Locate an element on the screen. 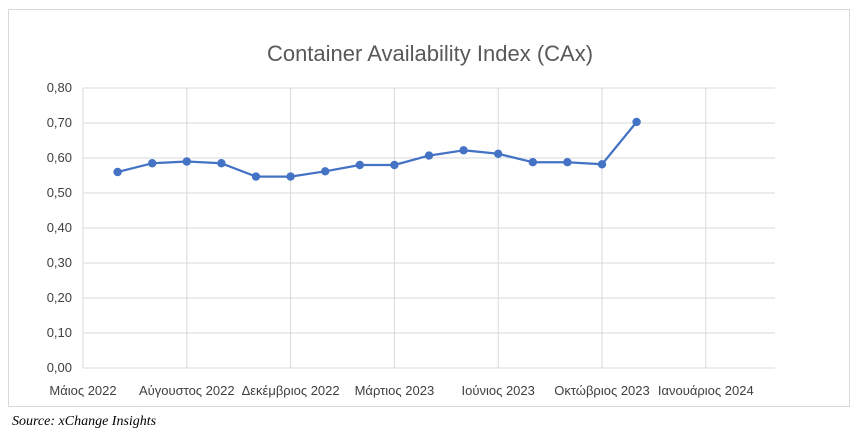  y-tick-label: 0,50 is located at coordinates (59, 192).